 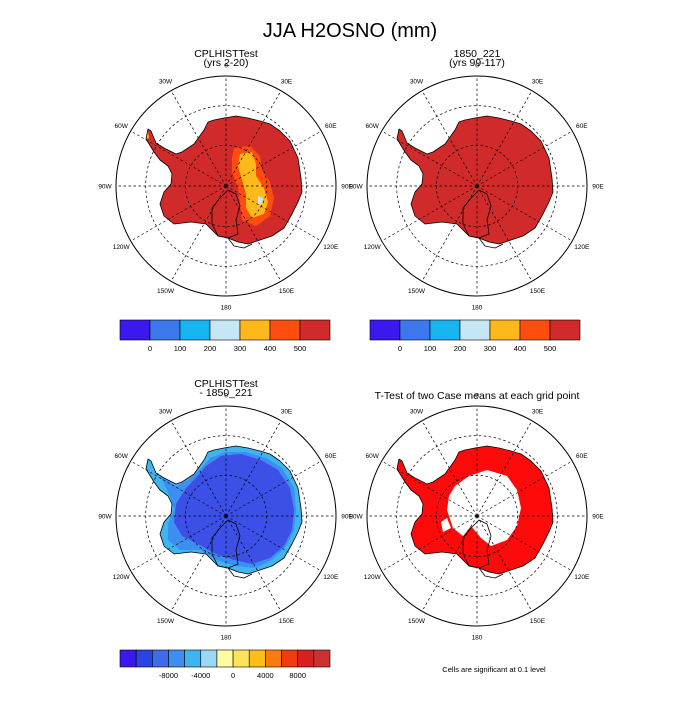 I want to click on longitude-label: 30W, so click(x=166, y=82).